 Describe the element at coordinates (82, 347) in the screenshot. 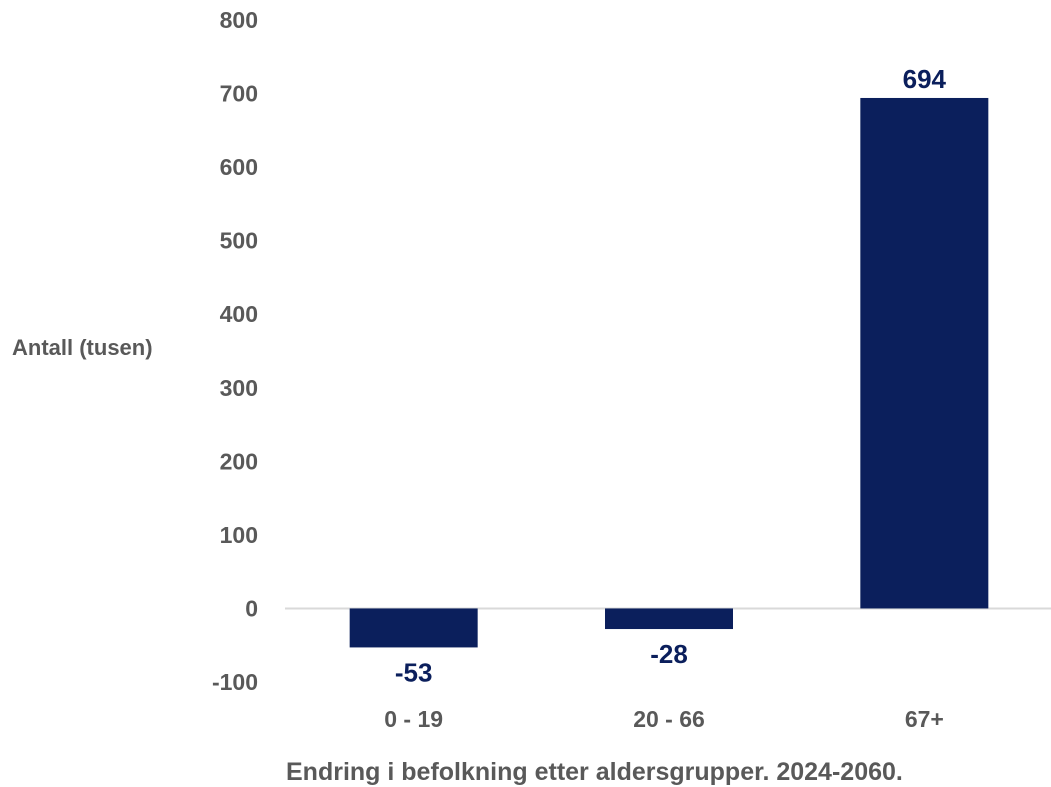

I see `y-axis-title: Antall (tusen)` at that location.